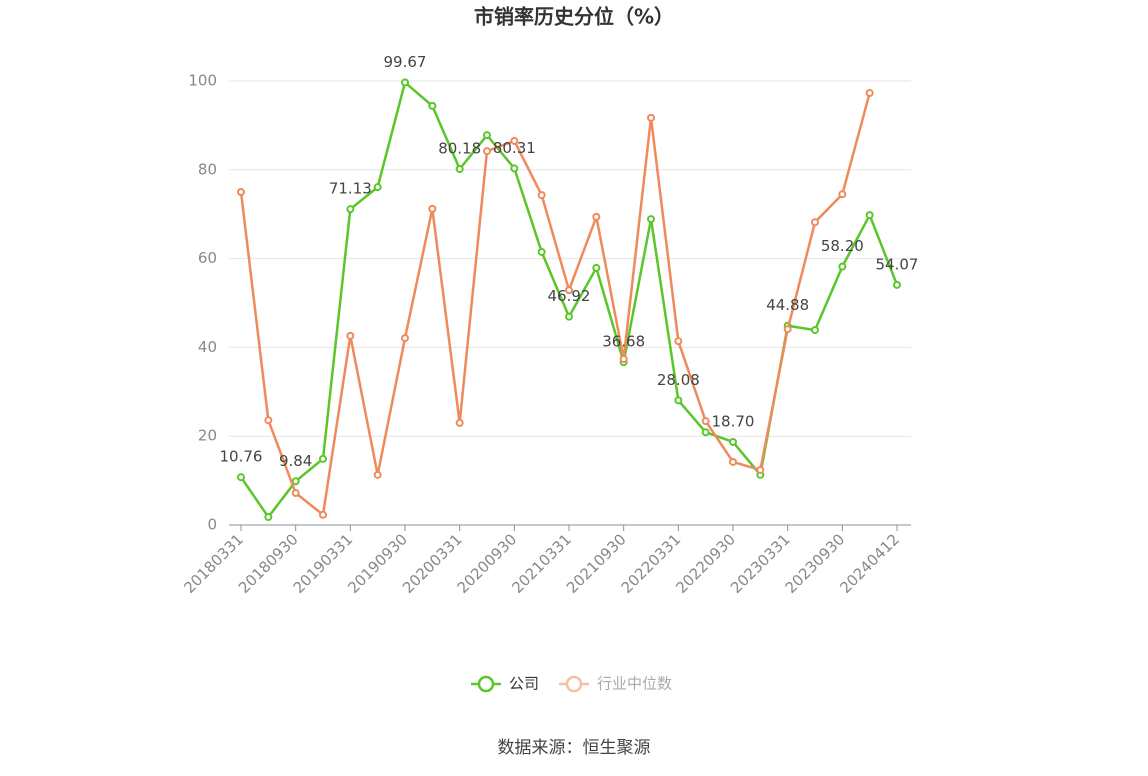  What do you see at coordinates (678, 380) in the screenshot?
I see `data-label: 28.08` at bounding box center [678, 380].